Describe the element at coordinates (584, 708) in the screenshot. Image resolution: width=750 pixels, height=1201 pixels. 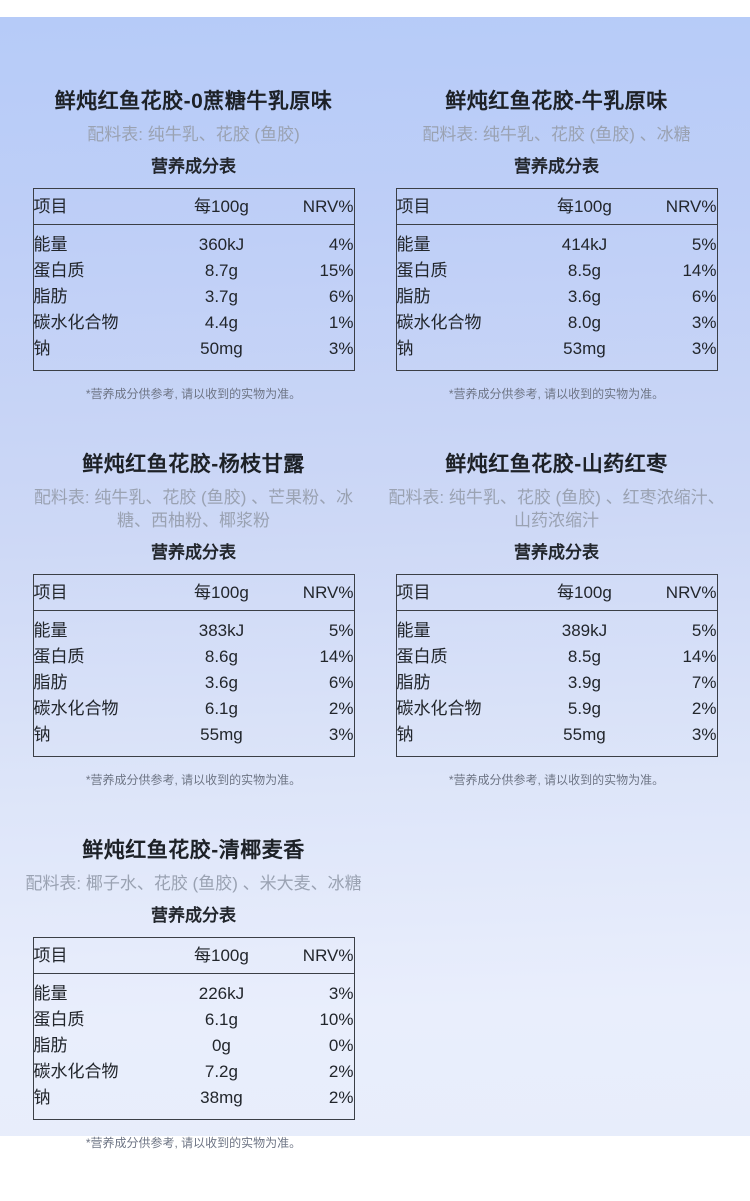
I see `table-cell: 5.9g` at that location.